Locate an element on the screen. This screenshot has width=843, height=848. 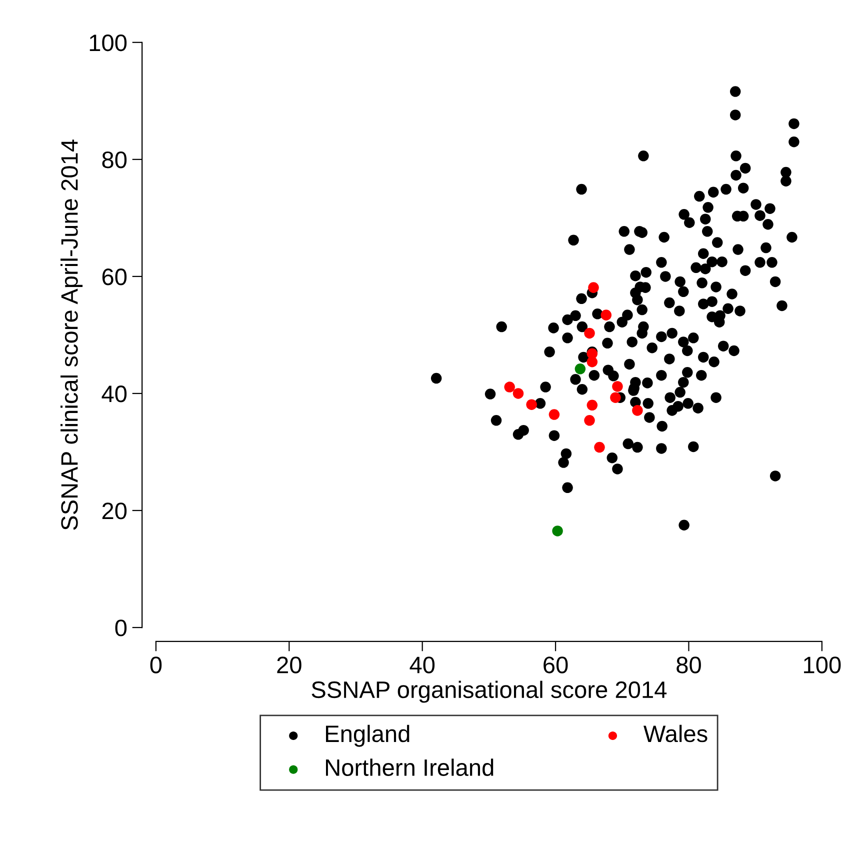
y-tick-label: 40 is located at coordinates (114, 394).